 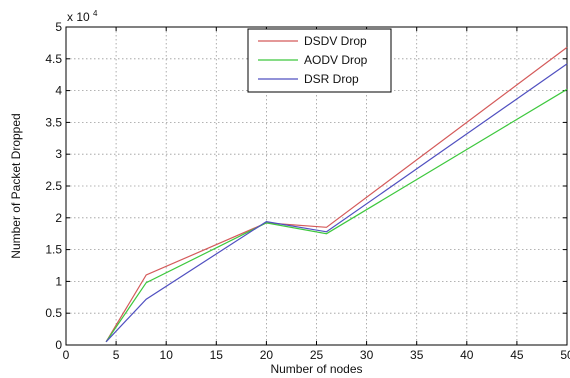 What do you see at coordinates (58, 91) in the screenshot?
I see `y-tick-label: 4` at bounding box center [58, 91].